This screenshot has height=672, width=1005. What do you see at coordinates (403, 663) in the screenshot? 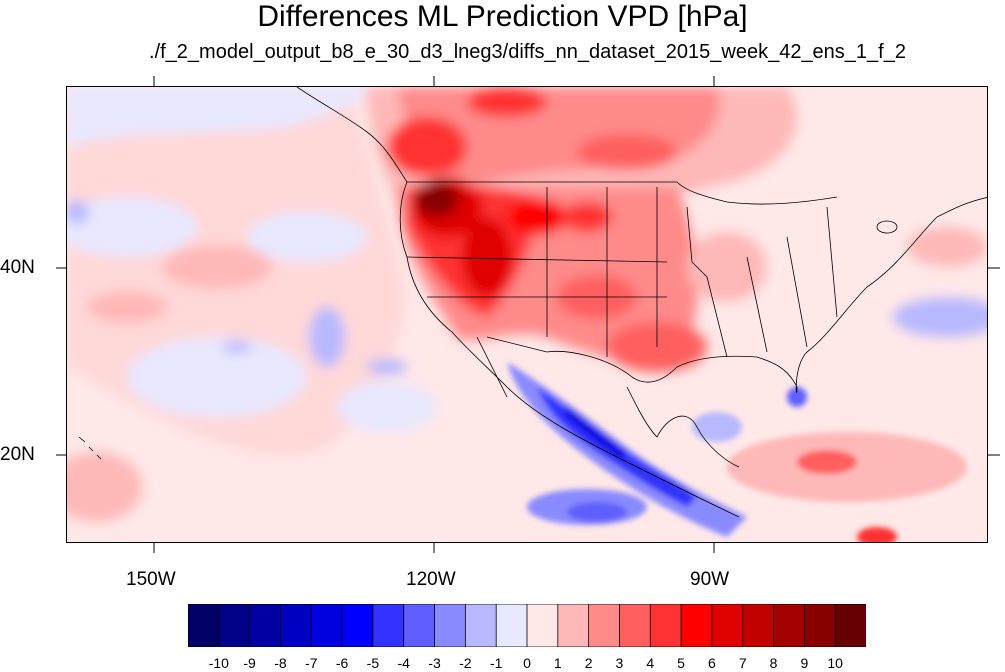
I see `colorbar-tick-label: -4` at bounding box center [403, 663].